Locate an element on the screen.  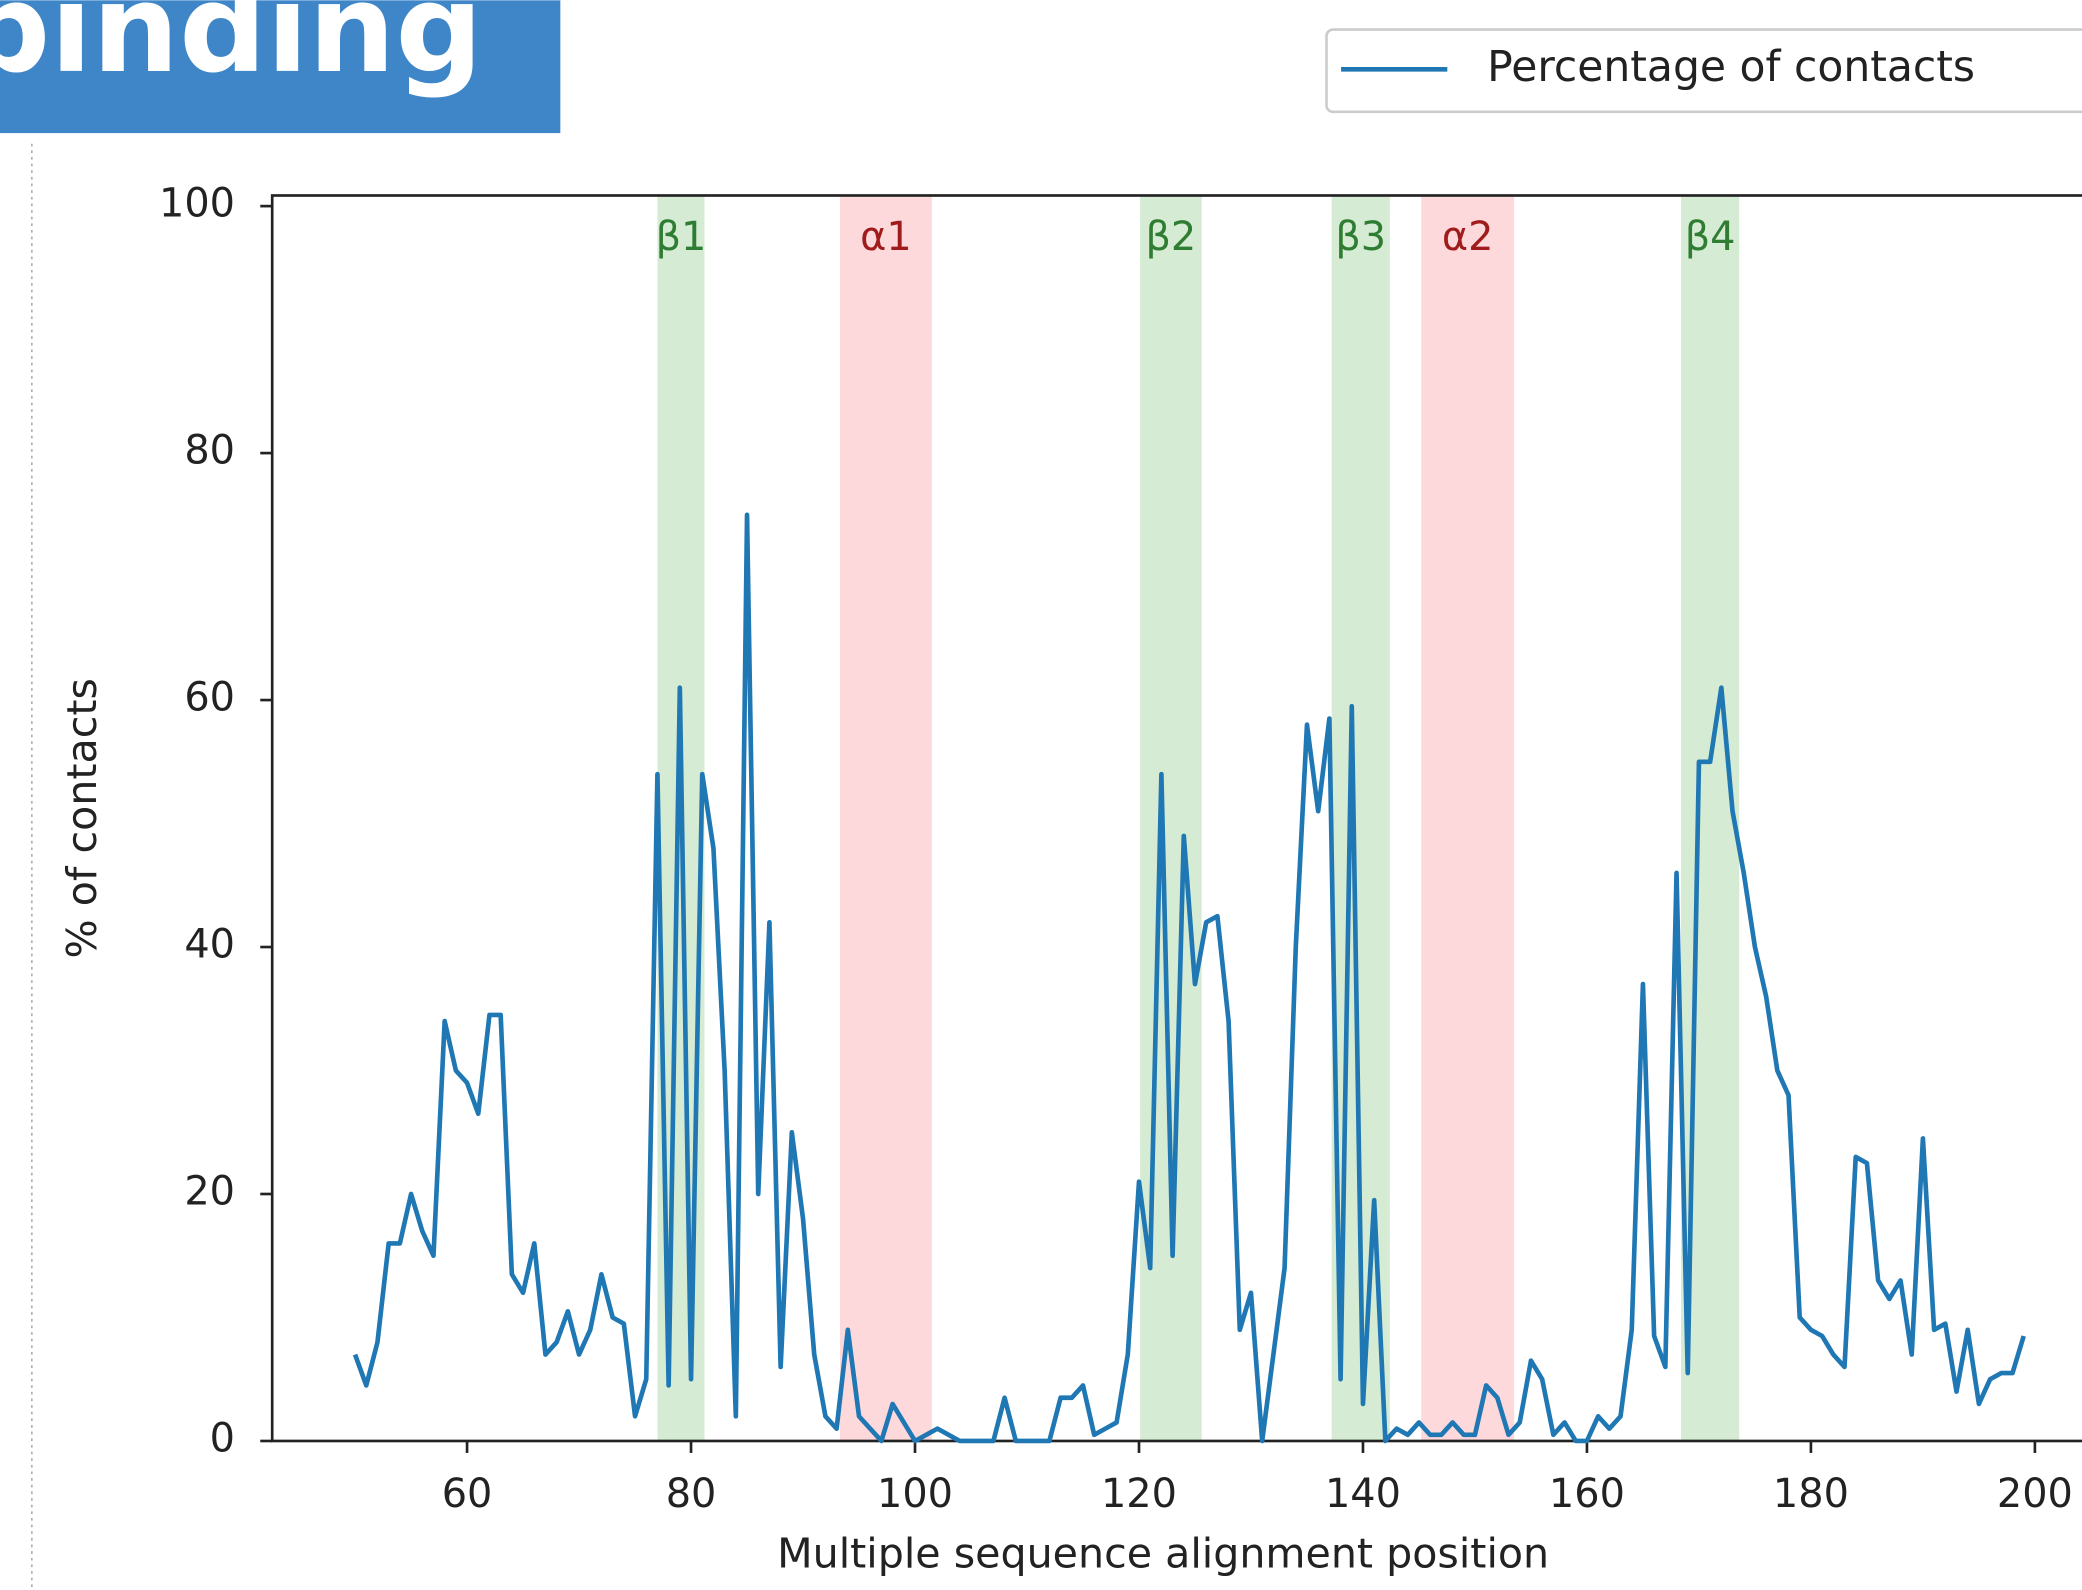
x-axis-label: Multiple sequence alignment position is located at coordinates (1163, 1553).